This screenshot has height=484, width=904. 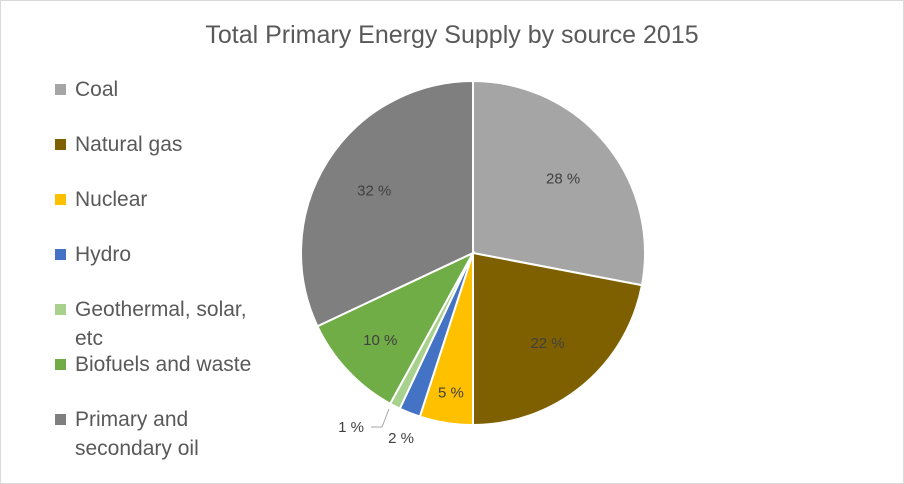 I want to click on pie-slice-oil, so click(x=387, y=203).